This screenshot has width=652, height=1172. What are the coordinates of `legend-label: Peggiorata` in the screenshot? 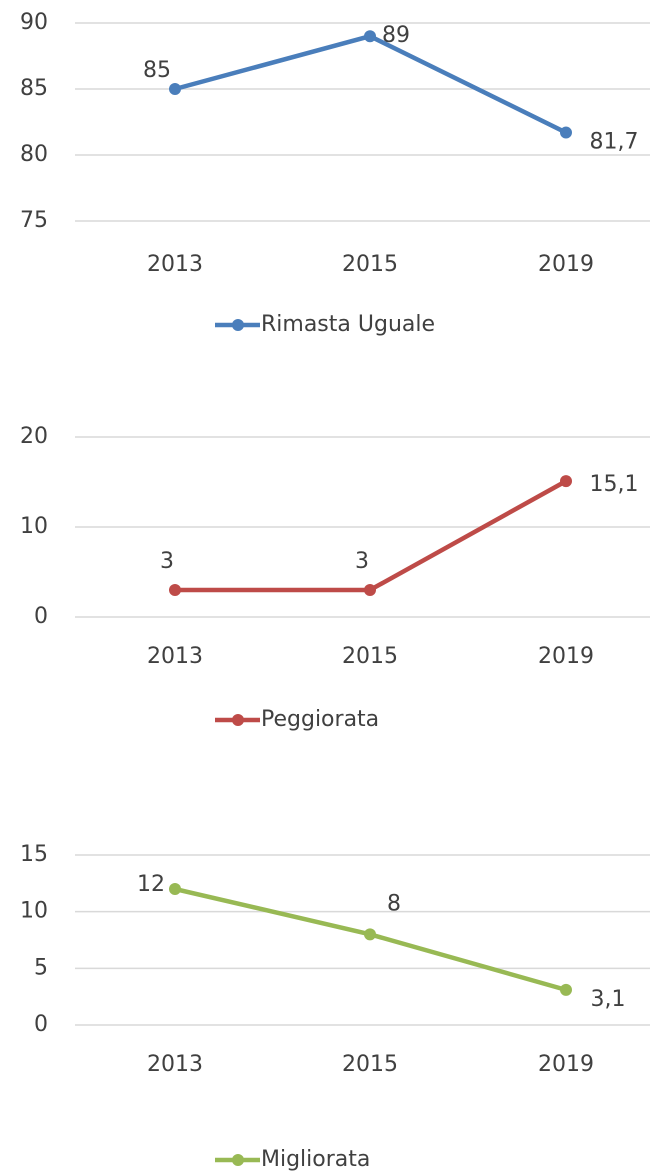 It's located at (320, 719).